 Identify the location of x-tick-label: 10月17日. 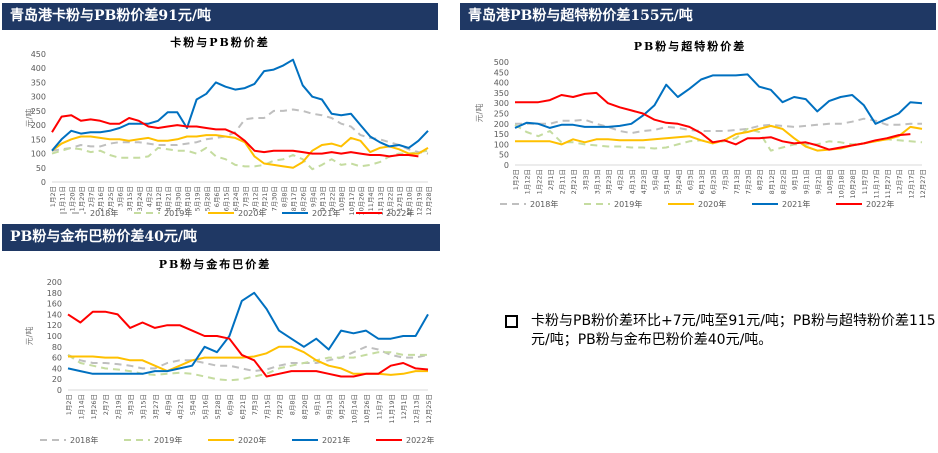
(352, 201).